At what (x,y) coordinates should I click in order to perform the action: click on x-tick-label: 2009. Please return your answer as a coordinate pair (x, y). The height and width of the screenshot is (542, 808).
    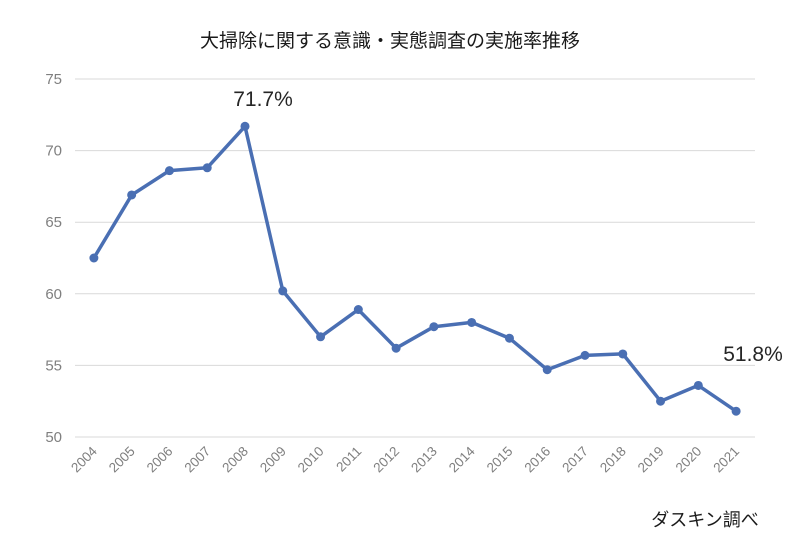
    Looking at the image, I should click on (273, 460).